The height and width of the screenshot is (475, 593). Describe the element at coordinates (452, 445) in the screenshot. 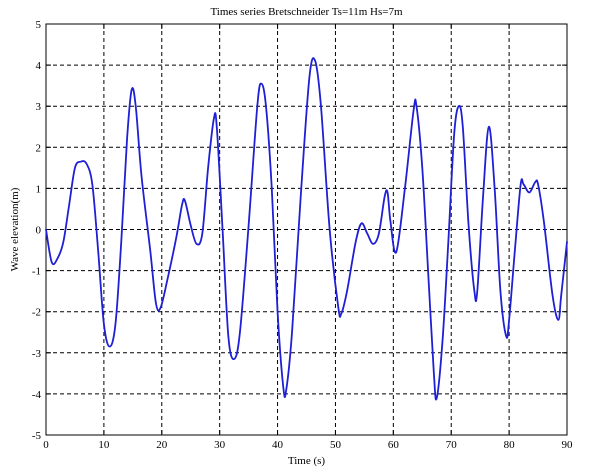

I see `x-tick-label: 70` at that location.